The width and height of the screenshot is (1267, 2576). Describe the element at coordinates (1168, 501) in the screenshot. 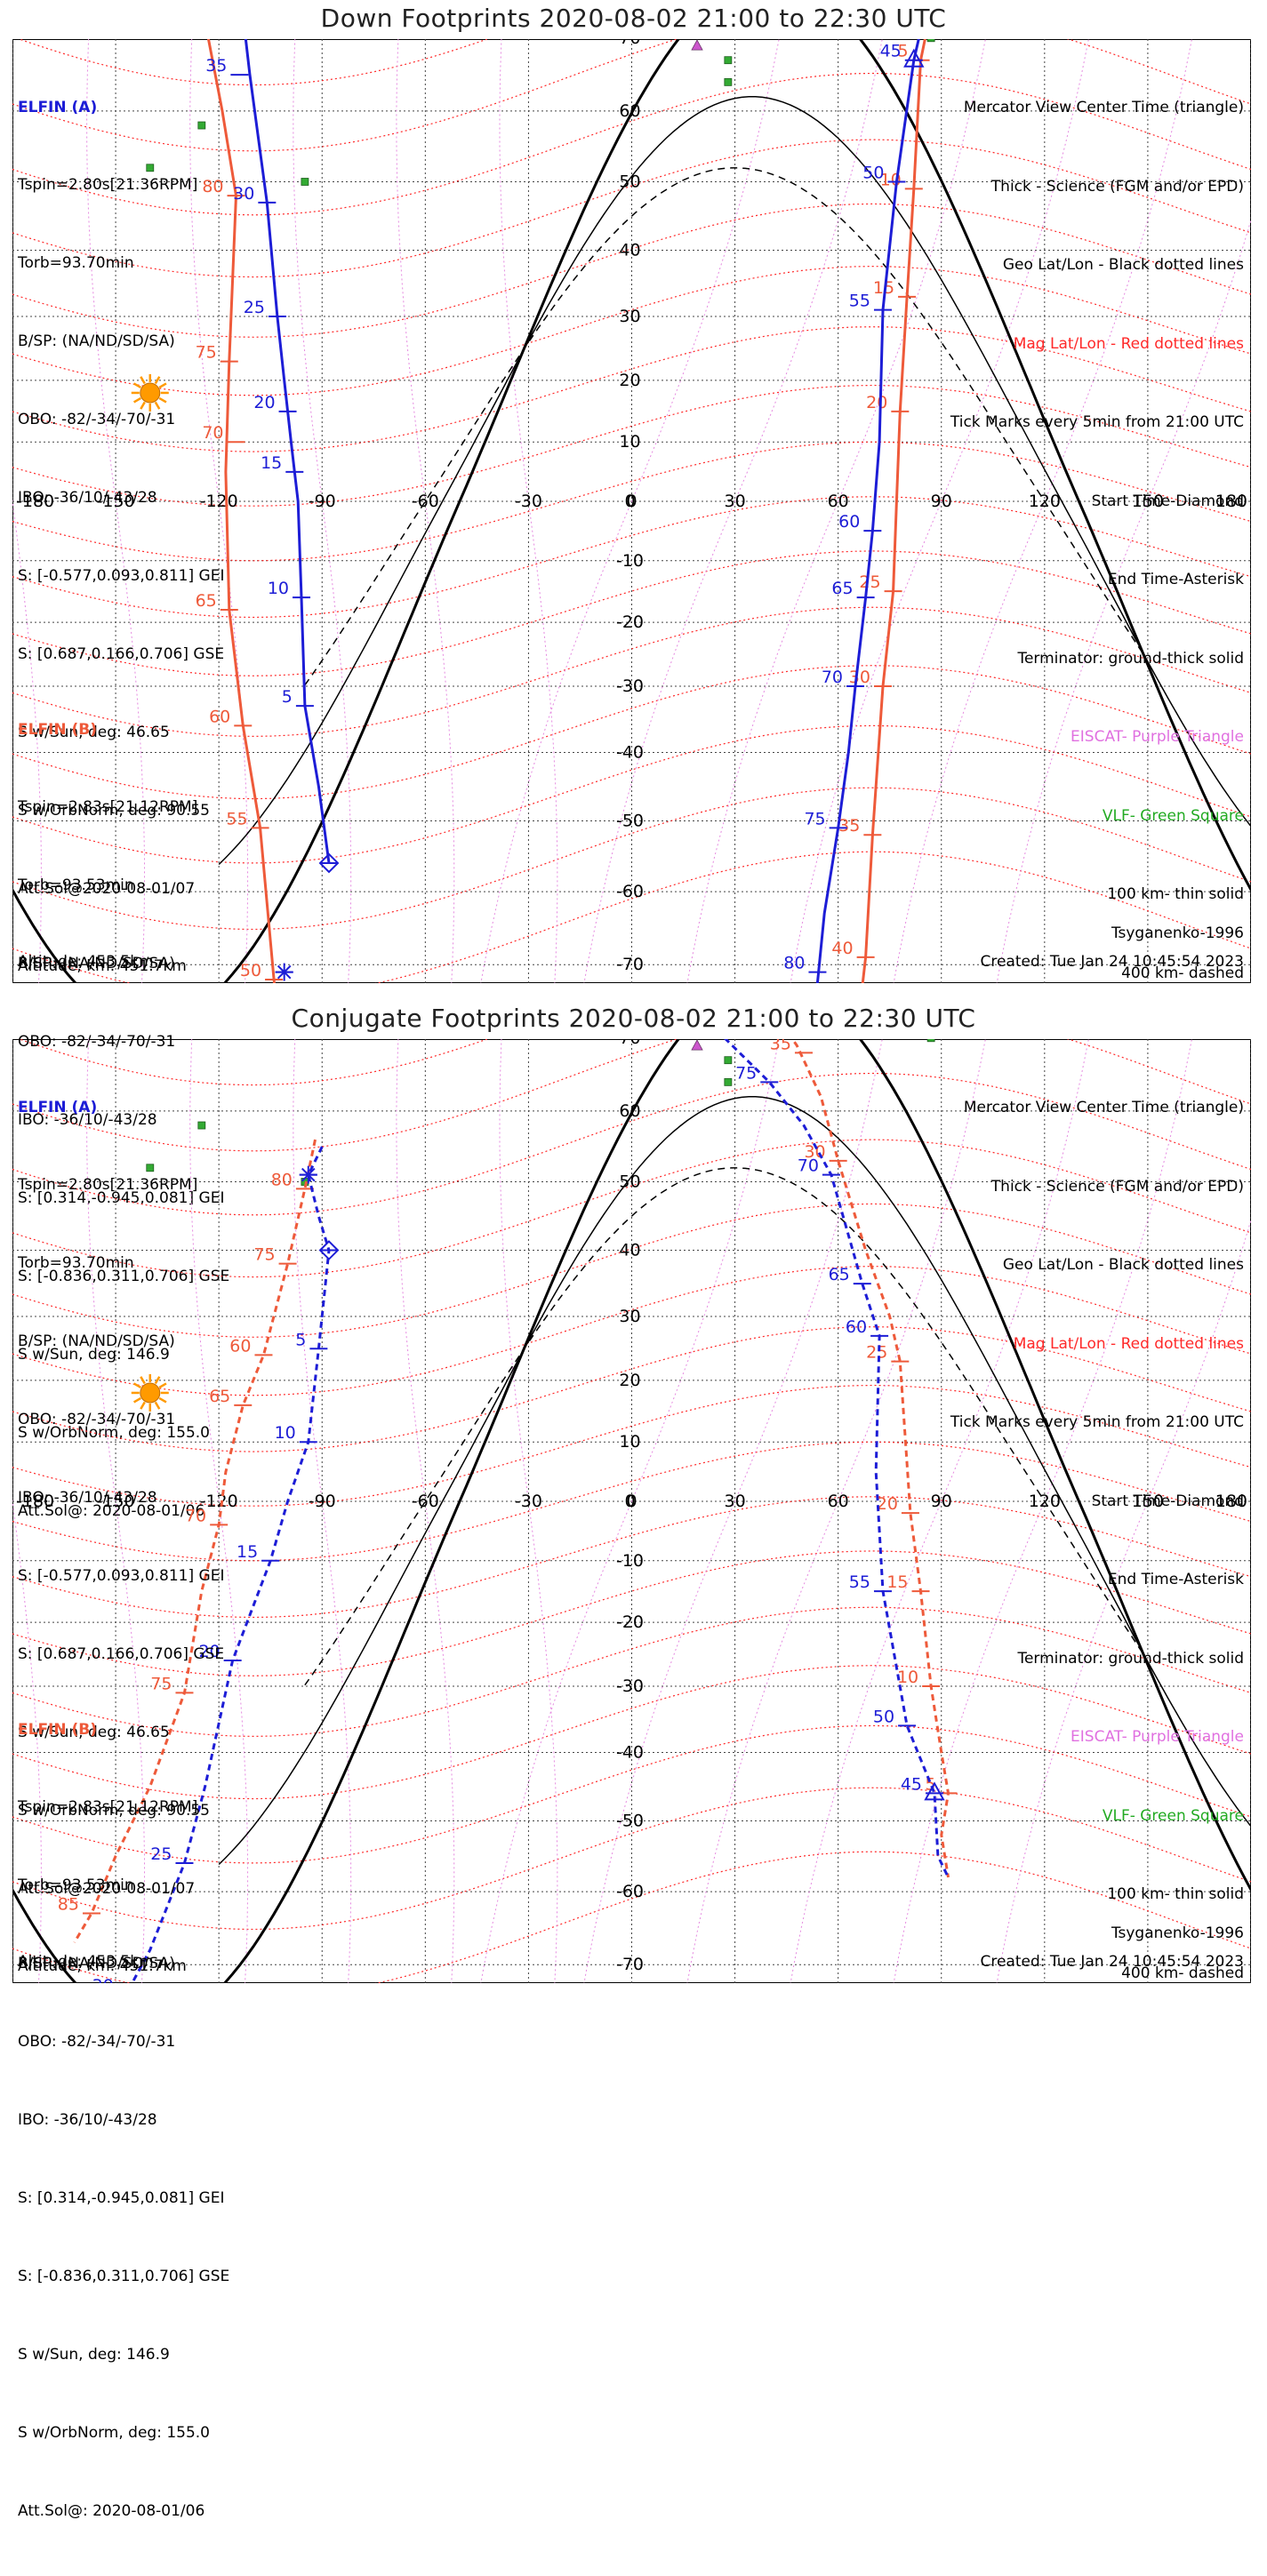

I see `legend-item: Start Time-Diamond` at that location.